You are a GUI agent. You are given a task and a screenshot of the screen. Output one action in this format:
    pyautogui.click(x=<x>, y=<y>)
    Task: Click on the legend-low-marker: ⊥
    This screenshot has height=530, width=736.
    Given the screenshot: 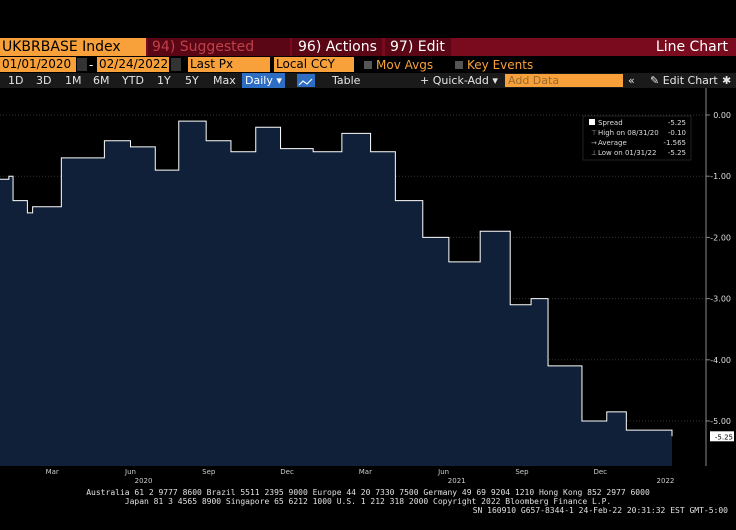 What is the action you would take?
    pyautogui.click(x=594, y=153)
    